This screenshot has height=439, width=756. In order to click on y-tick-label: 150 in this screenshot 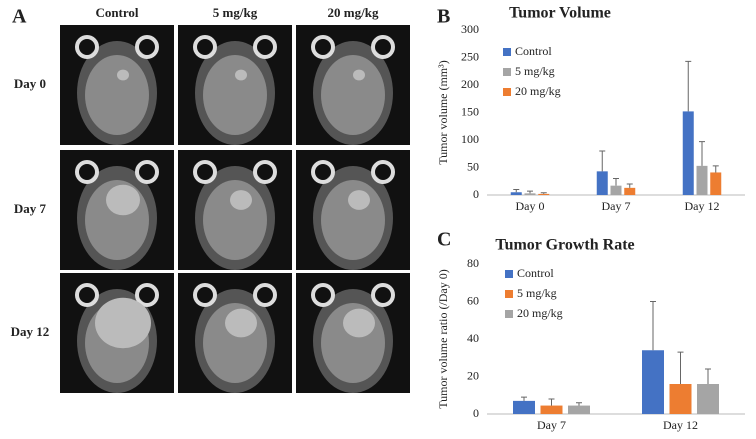, I will do `click(470, 111)`.